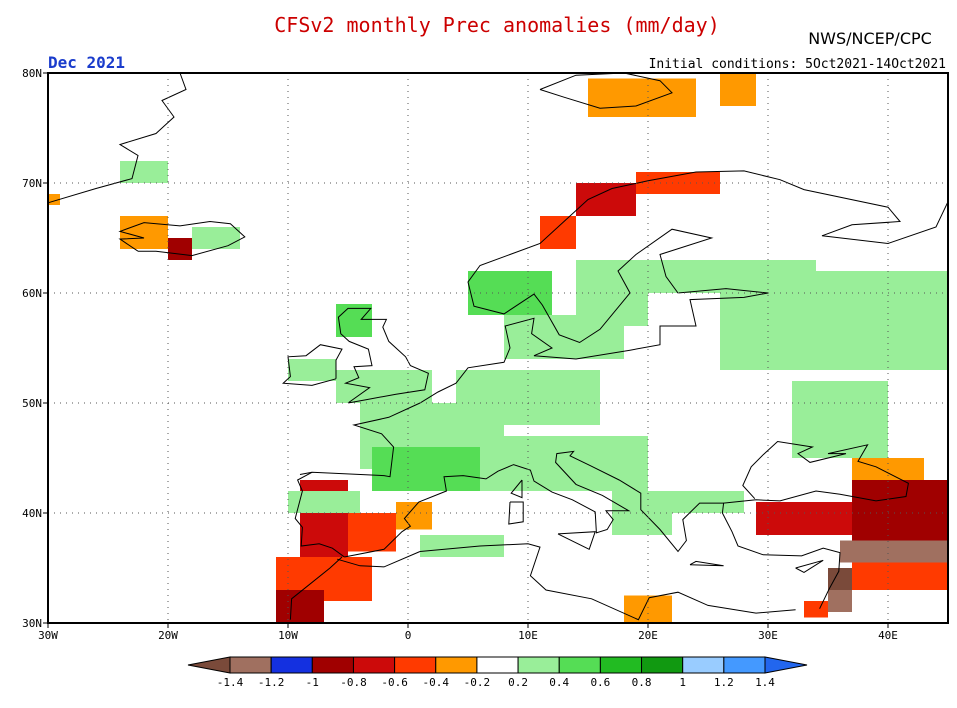  Describe the element at coordinates (312, 682) in the screenshot. I see `colorbar-tick-label: -1` at that location.